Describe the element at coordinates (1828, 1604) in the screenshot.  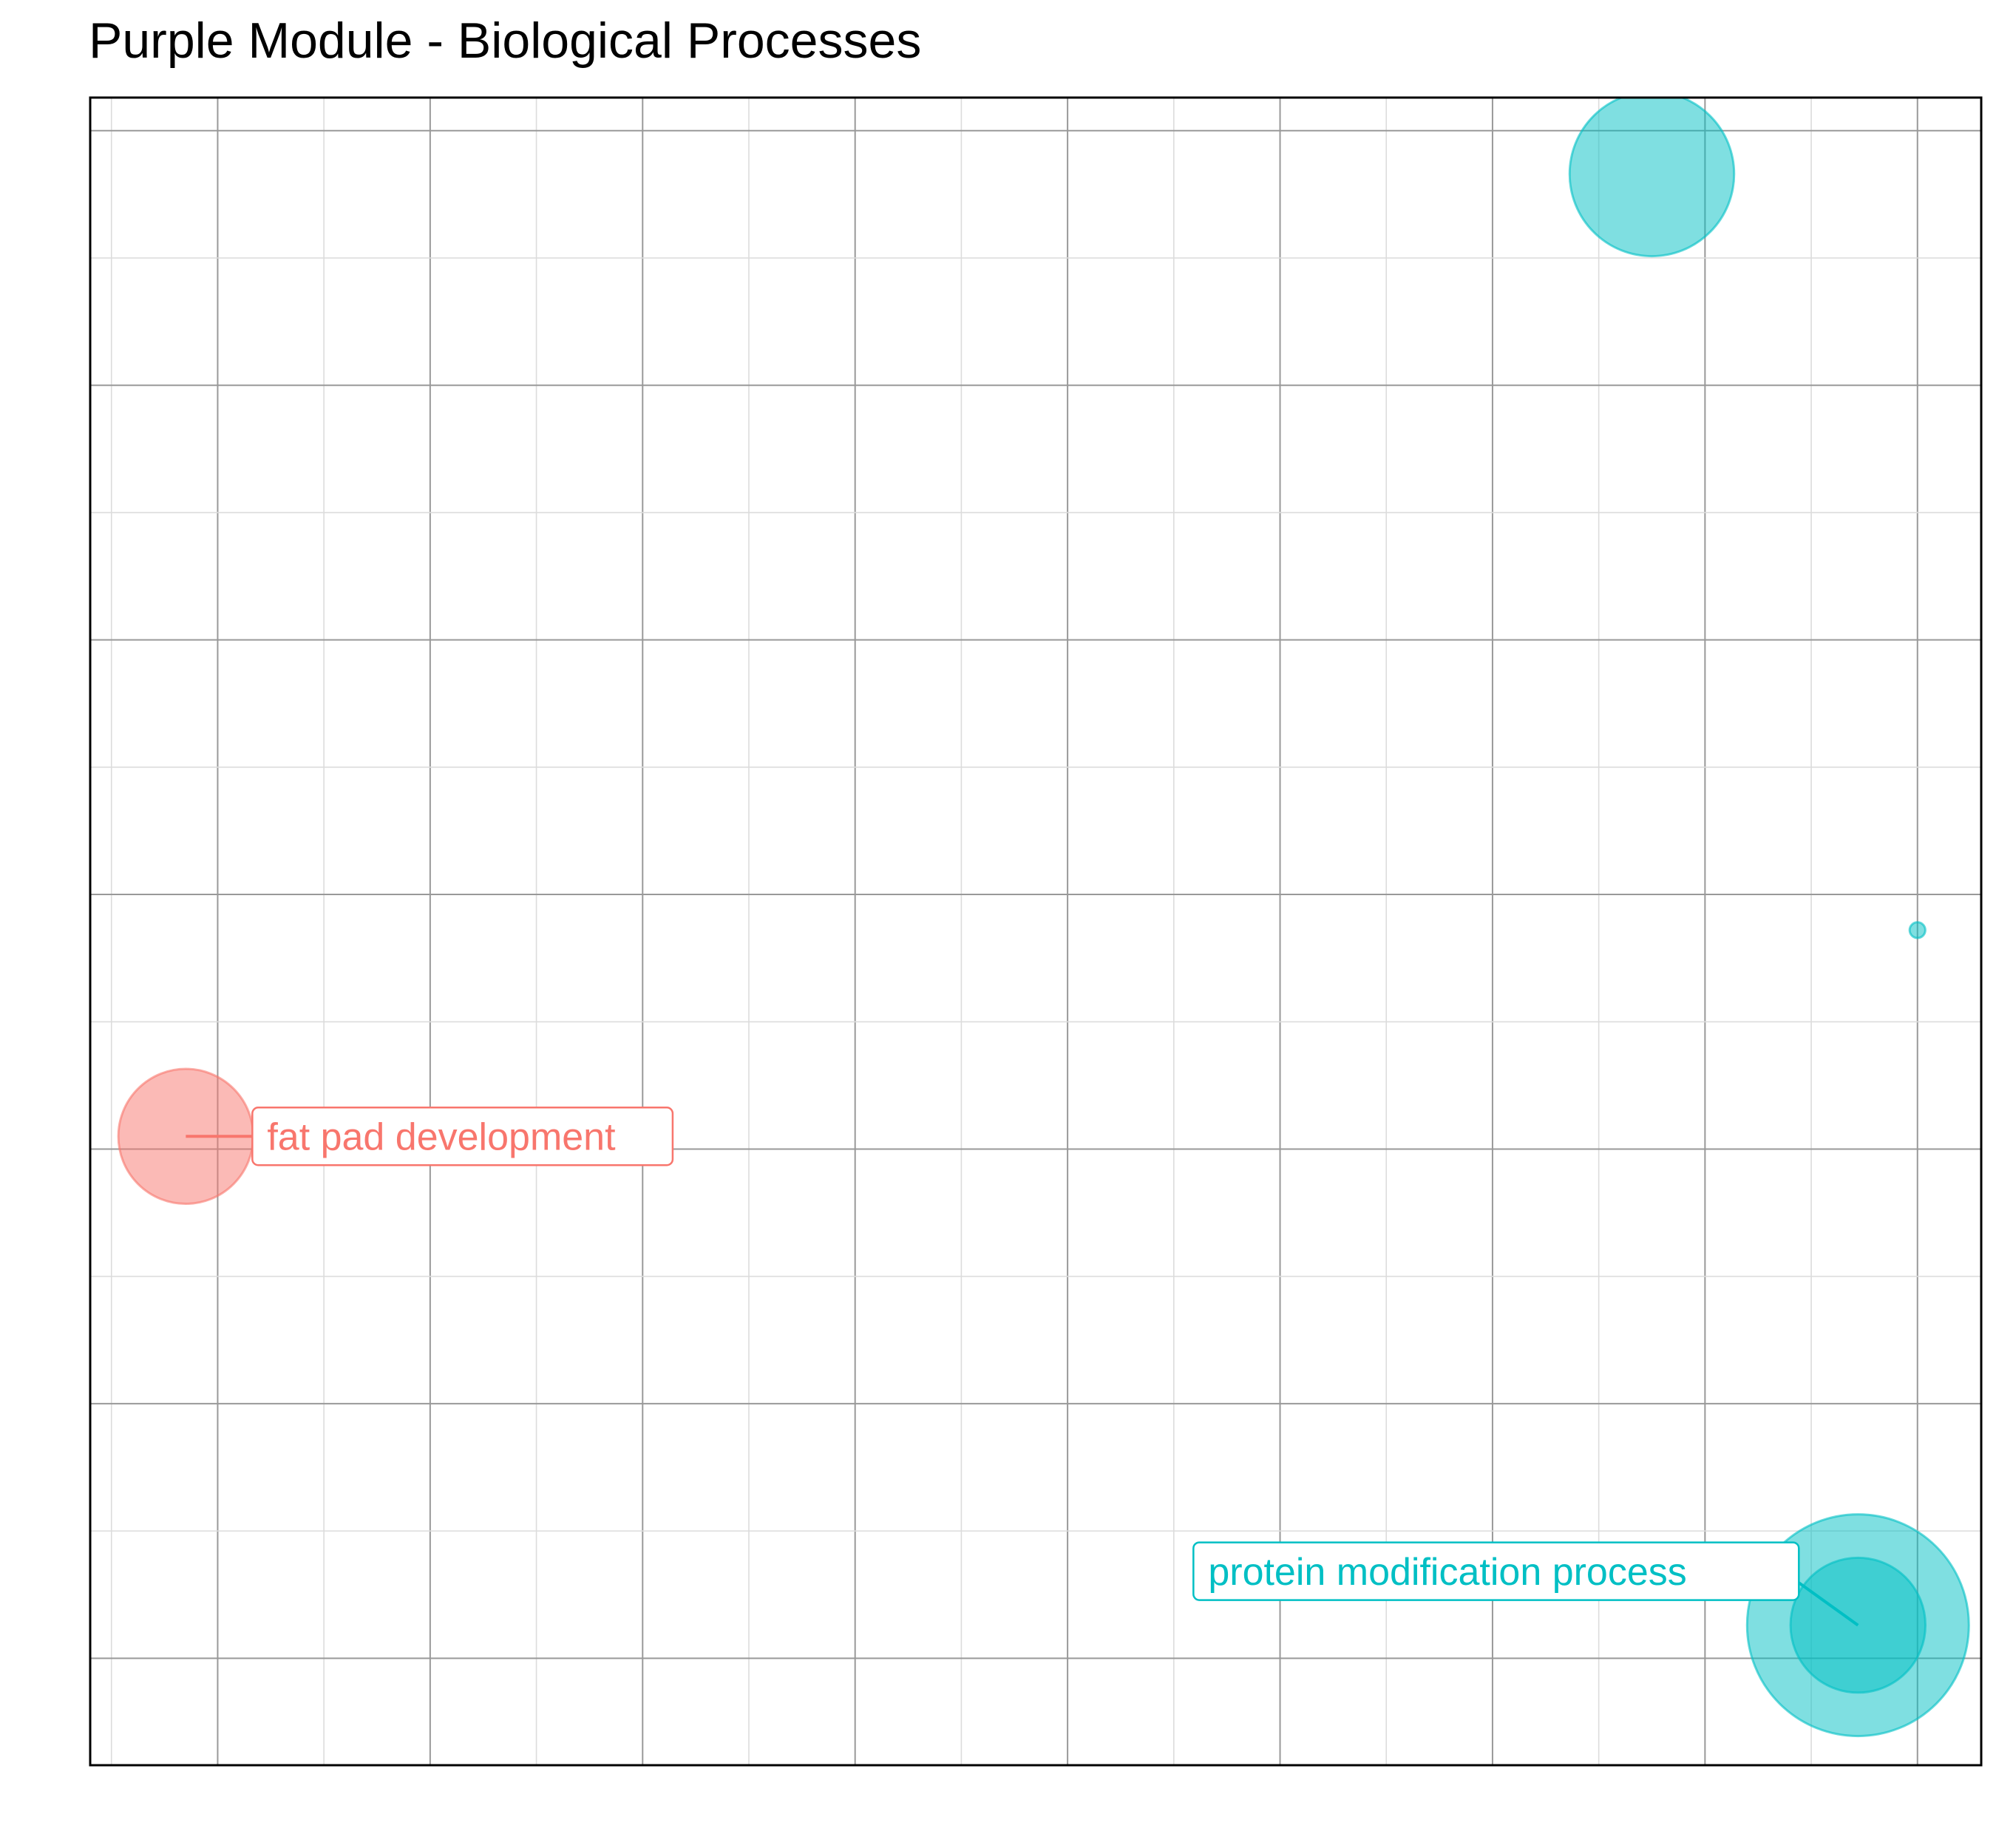
I see `label-connector` at that location.